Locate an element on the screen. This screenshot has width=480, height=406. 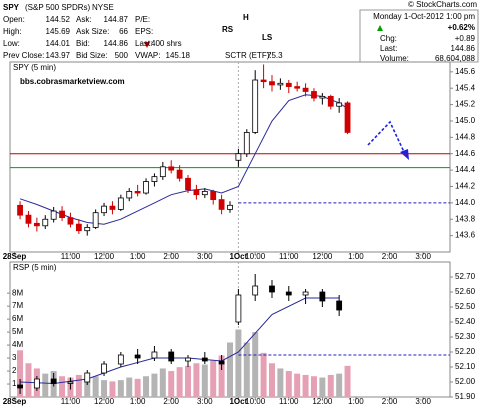
field-value: 145.18 is located at coordinates (178, 55).